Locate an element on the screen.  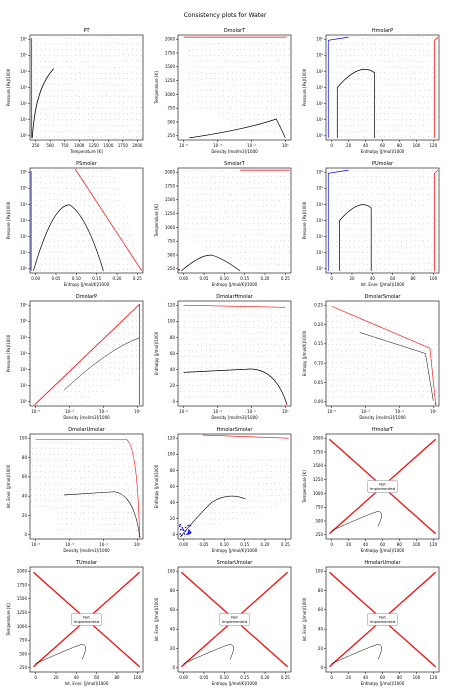
x-axis-label: Entropy [J/mol/K]/1000 is located at coordinates (235, 284).